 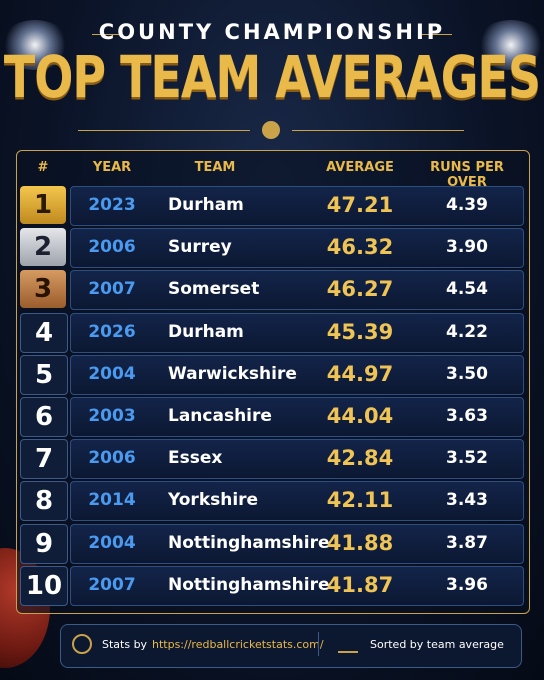 What do you see at coordinates (214, 289) in the screenshot?
I see `team: Somerset` at bounding box center [214, 289].